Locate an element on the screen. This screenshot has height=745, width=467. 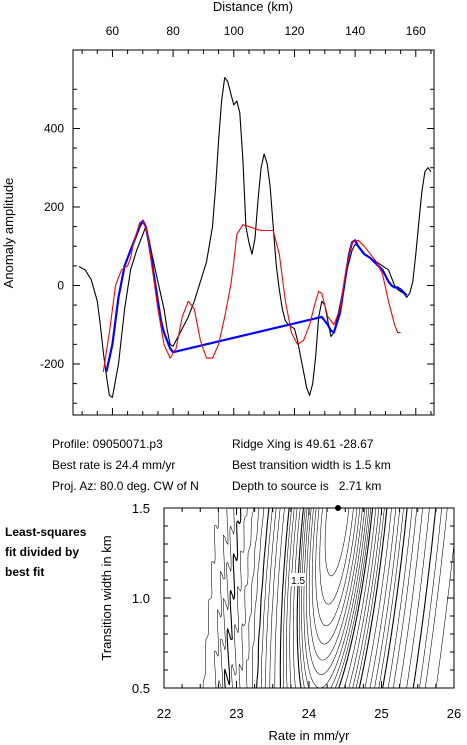
contour-label-background is located at coordinates (298, 579).